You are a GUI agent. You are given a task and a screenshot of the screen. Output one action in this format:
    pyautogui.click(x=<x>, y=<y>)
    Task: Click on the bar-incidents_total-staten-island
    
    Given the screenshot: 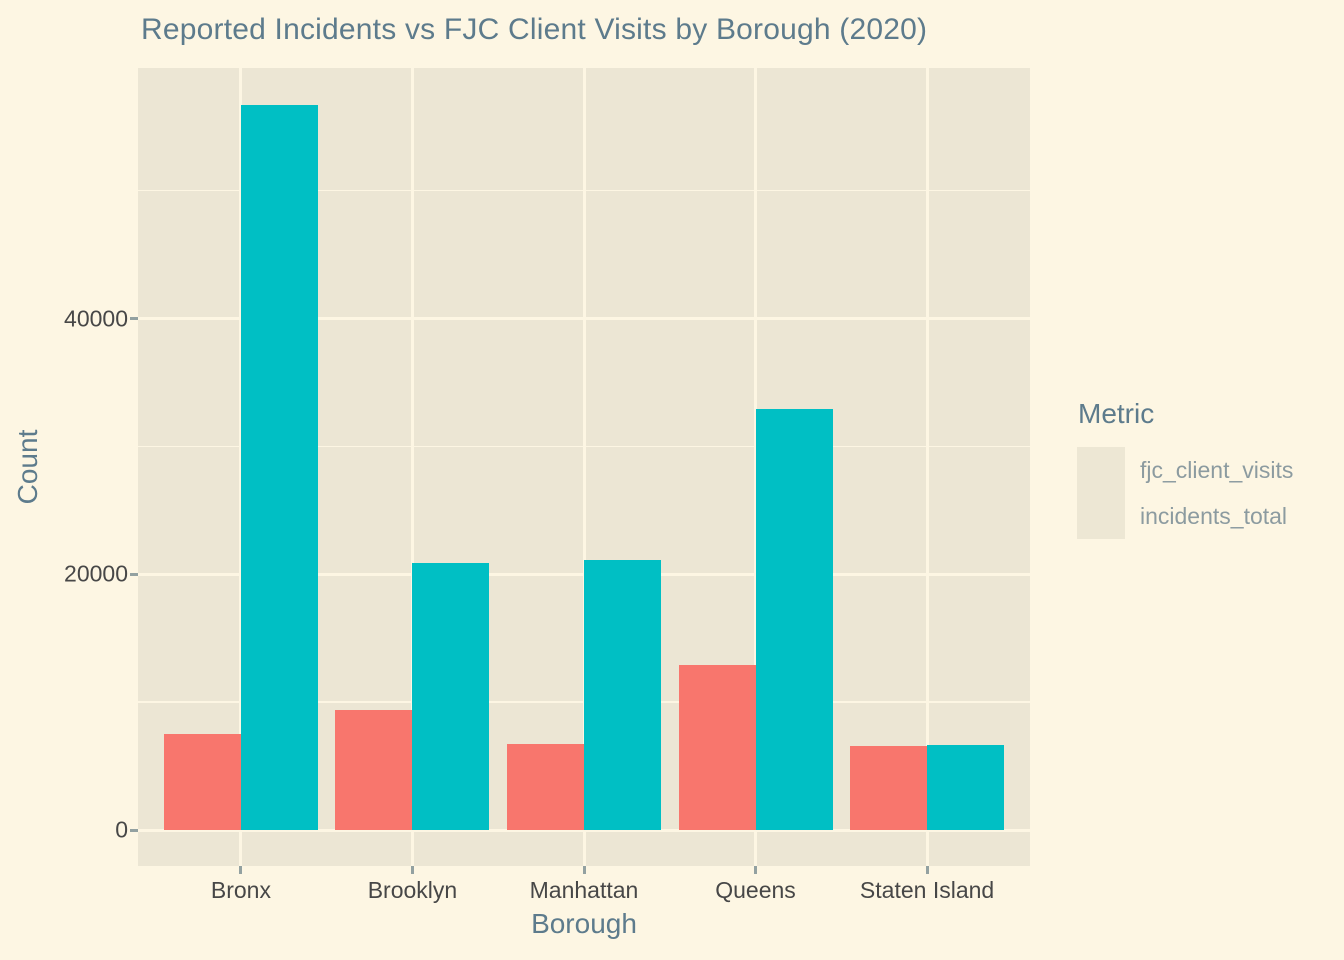 What is the action you would take?
    pyautogui.click(x=966, y=787)
    